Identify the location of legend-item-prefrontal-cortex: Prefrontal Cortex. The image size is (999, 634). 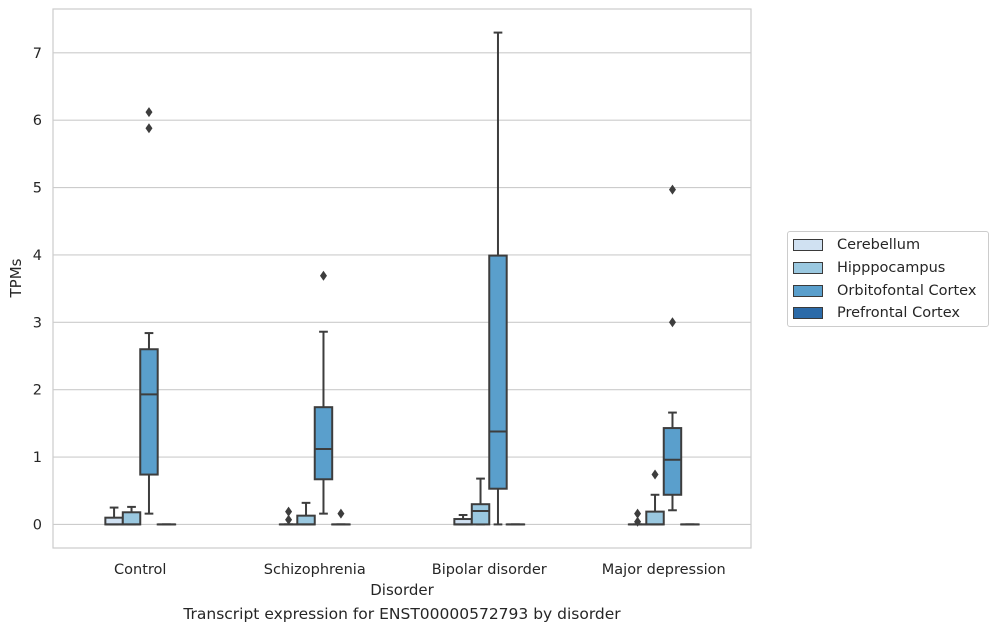
(876, 313).